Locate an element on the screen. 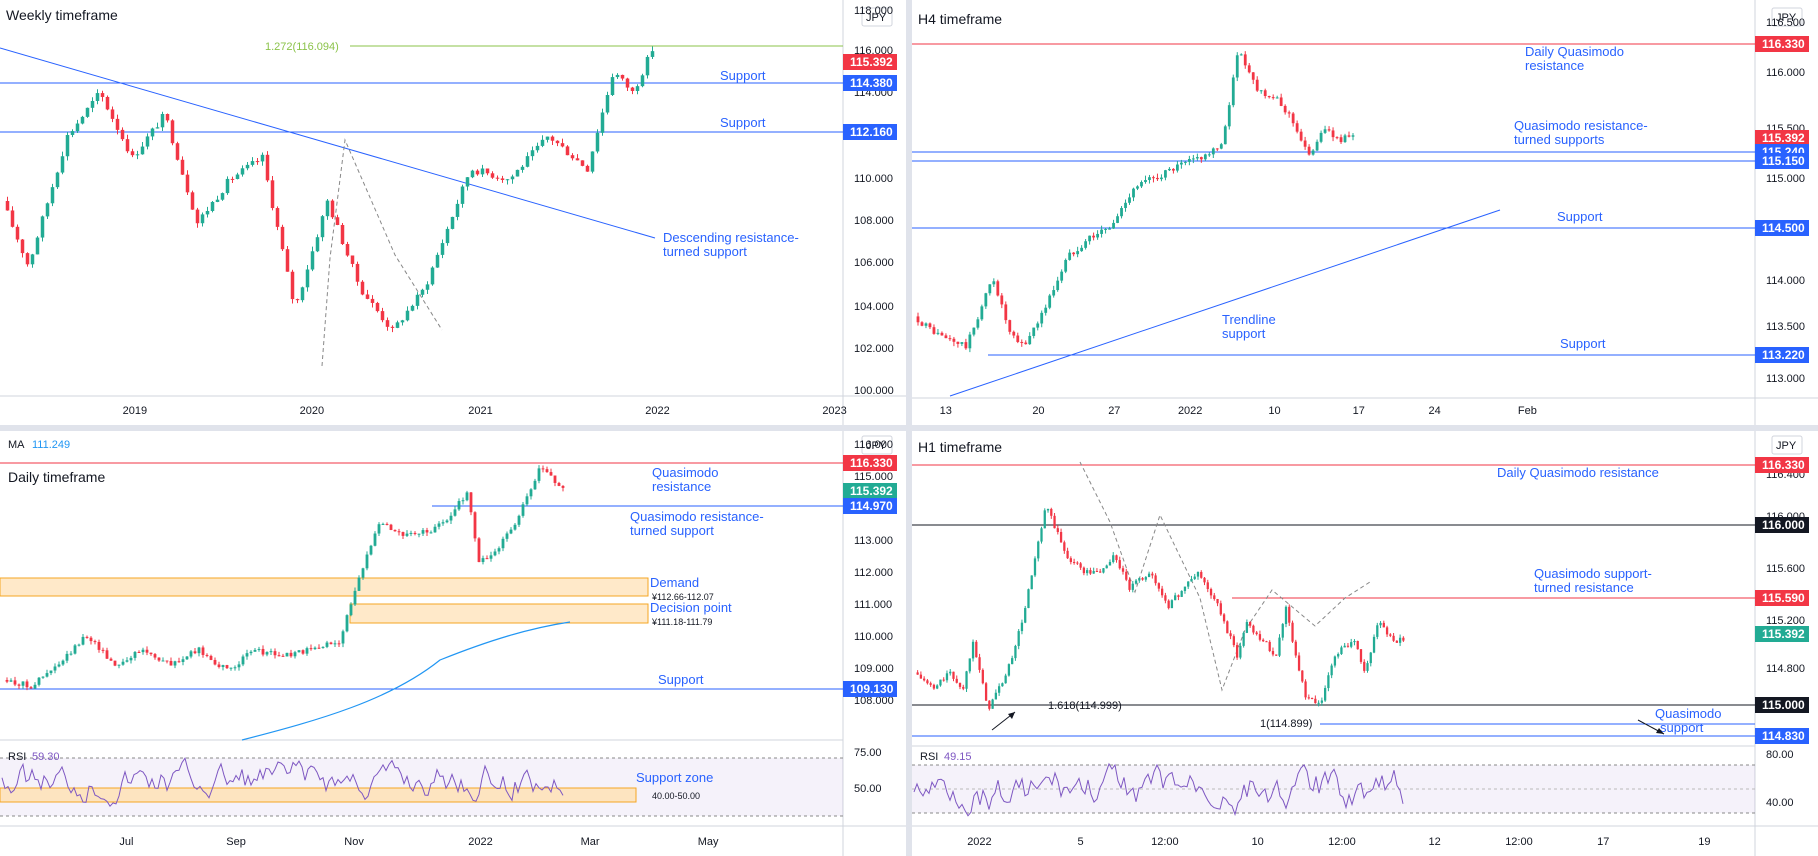 This screenshot has height=856, width=1818. y-tick-label: 109.000 is located at coordinates (874, 669).